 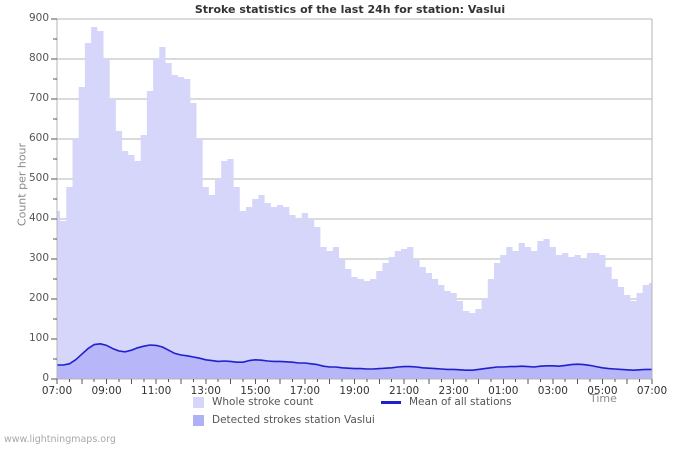 I want to click on footer-url: www.lightningmaps.org, so click(x=60, y=439).